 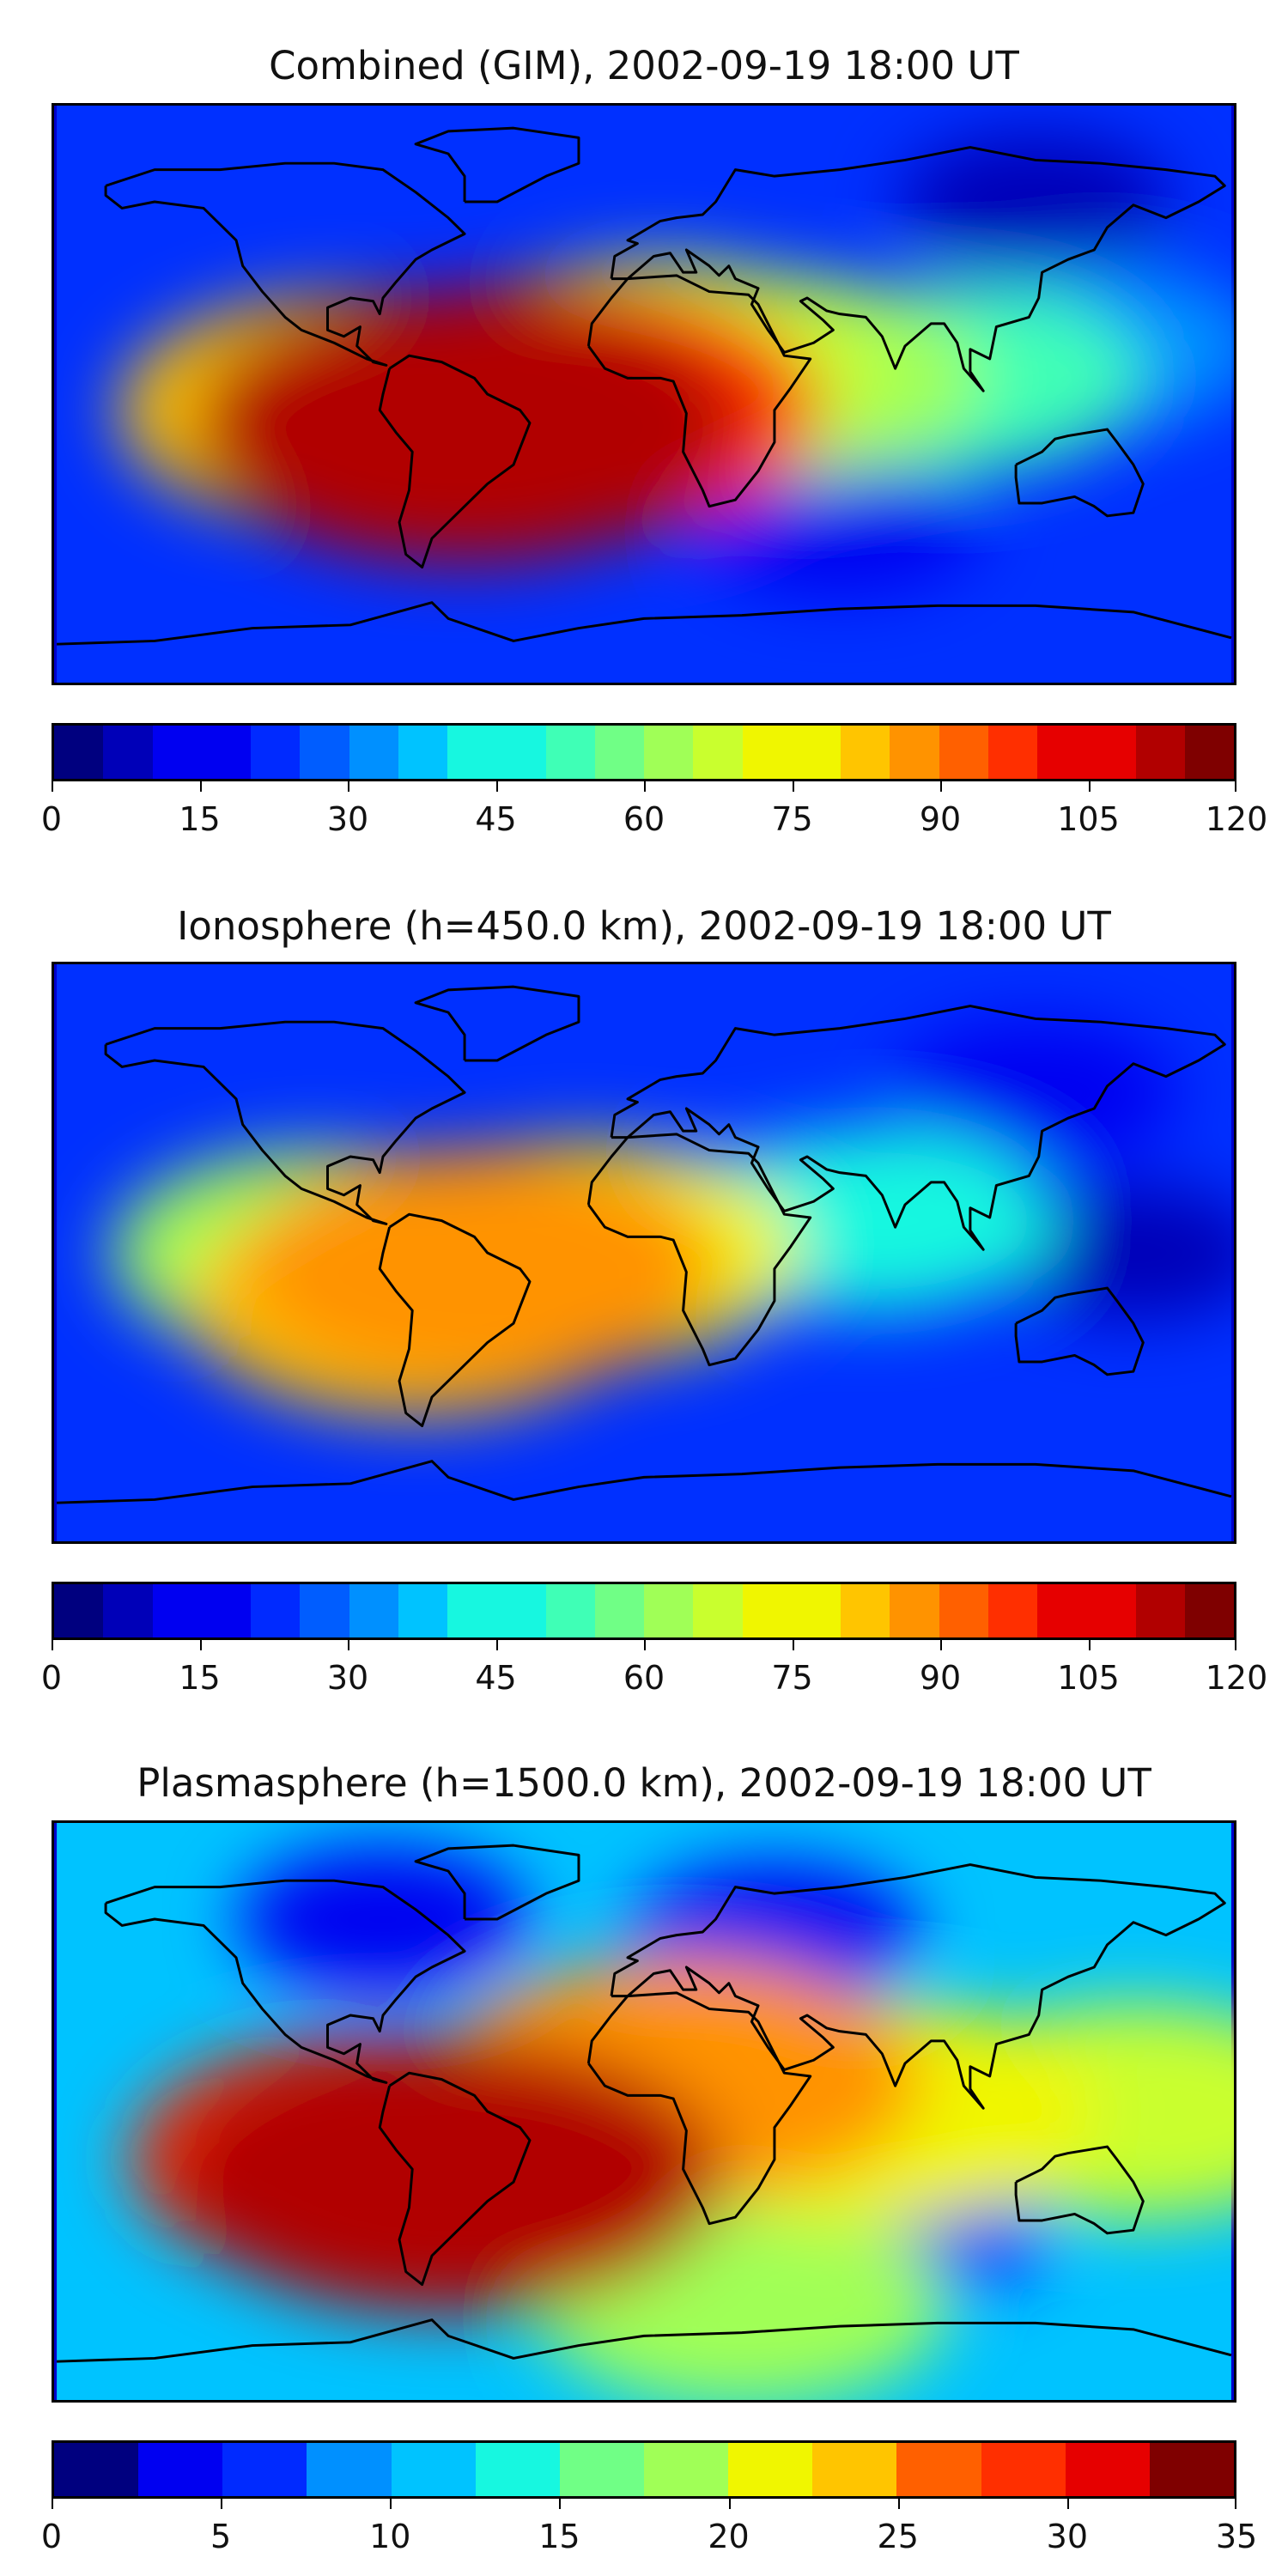 What do you see at coordinates (221, 2536) in the screenshot?
I see `colorbar-tick-label: 5` at bounding box center [221, 2536].